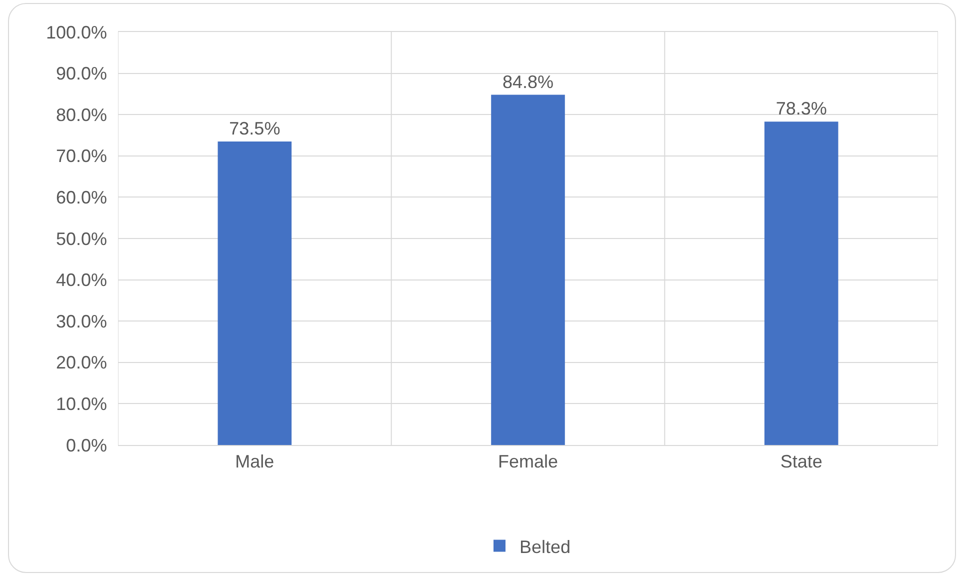  What do you see at coordinates (81, 198) in the screenshot?
I see `y-tick-label: 60.0%` at bounding box center [81, 198].